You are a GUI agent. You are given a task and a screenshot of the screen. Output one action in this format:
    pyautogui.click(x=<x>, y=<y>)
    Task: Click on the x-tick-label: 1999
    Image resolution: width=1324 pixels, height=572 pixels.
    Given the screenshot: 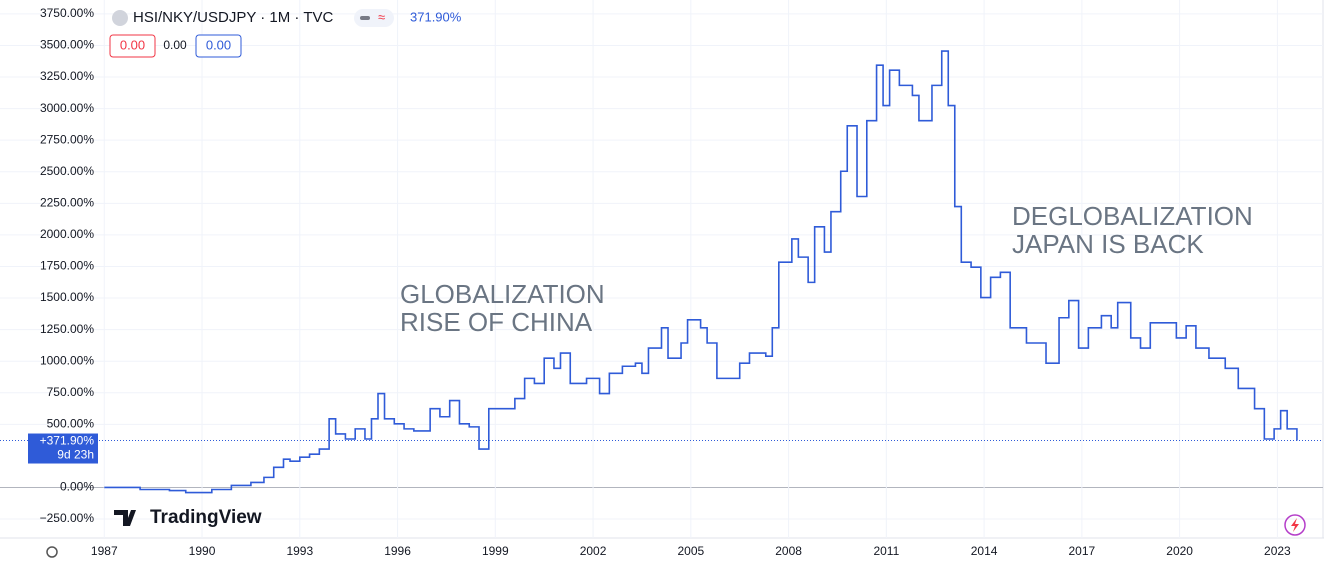 What is the action you would take?
    pyautogui.click(x=495, y=551)
    